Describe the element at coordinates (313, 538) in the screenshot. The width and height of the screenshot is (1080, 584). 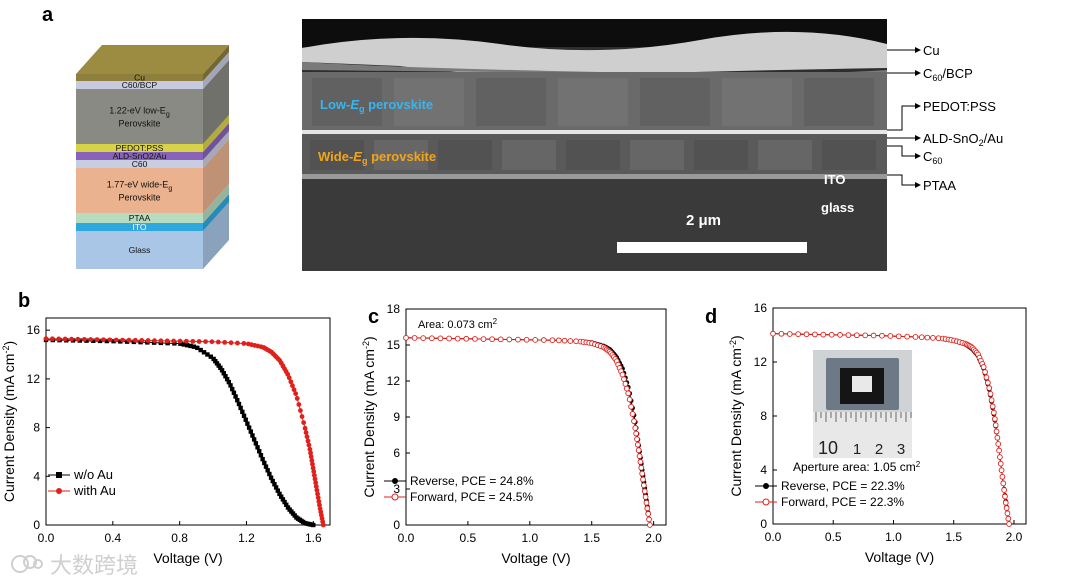
I see `x-tick-label: 1.6` at that location.